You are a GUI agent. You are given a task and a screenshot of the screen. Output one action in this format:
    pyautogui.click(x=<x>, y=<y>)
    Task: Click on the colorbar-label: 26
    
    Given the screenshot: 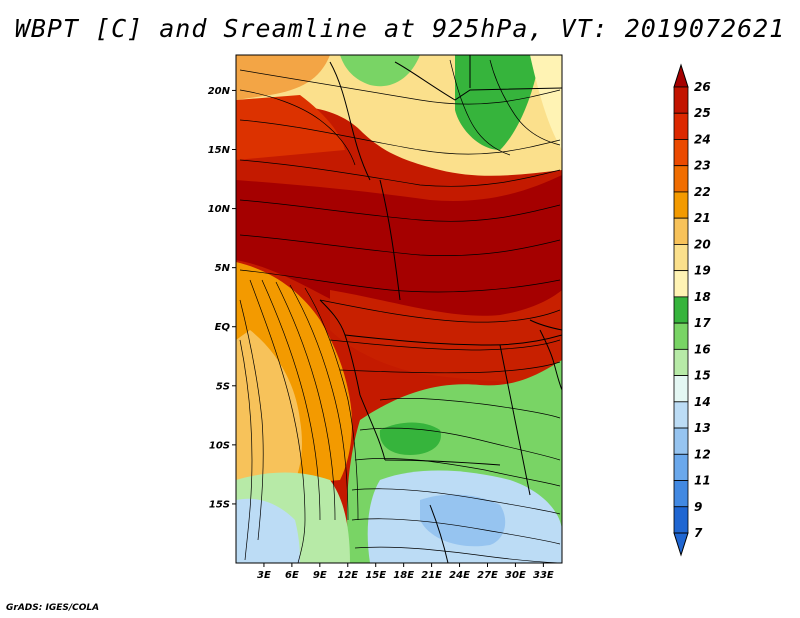 What is the action you would take?
    pyautogui.click(x=702, y=87)
    